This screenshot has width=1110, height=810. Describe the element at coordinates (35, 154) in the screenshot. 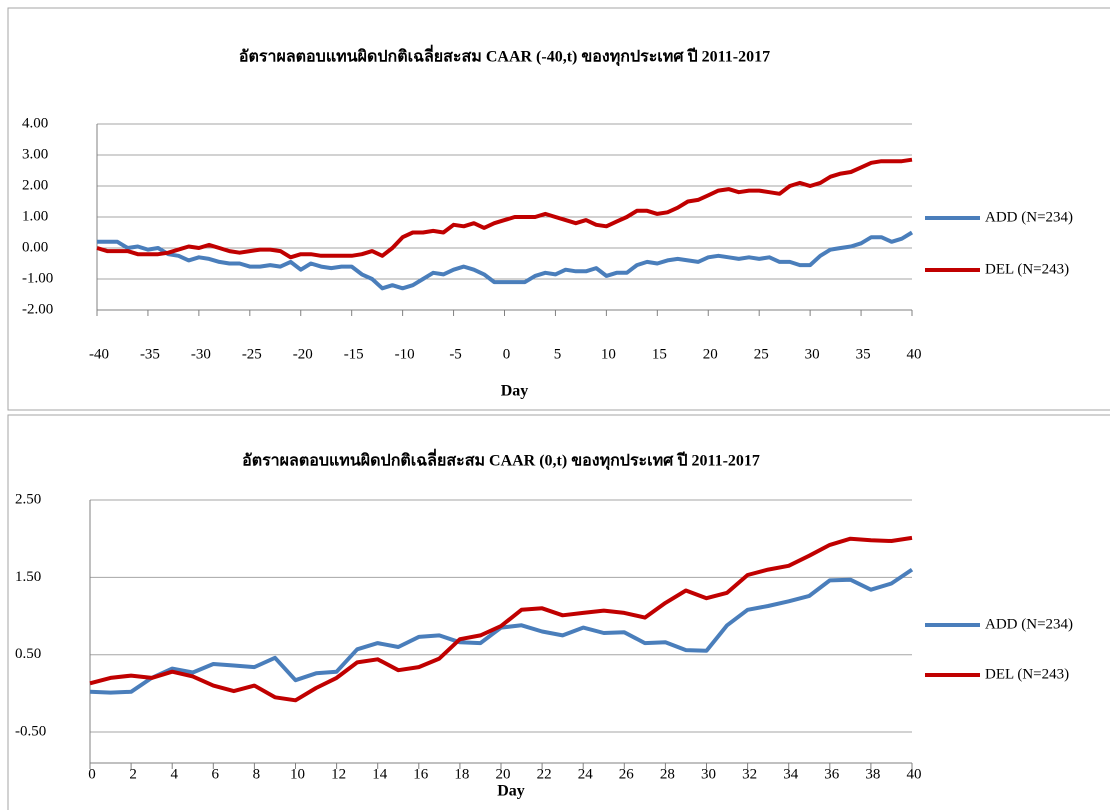

I see `y-tick-label: 3.00` at that location.